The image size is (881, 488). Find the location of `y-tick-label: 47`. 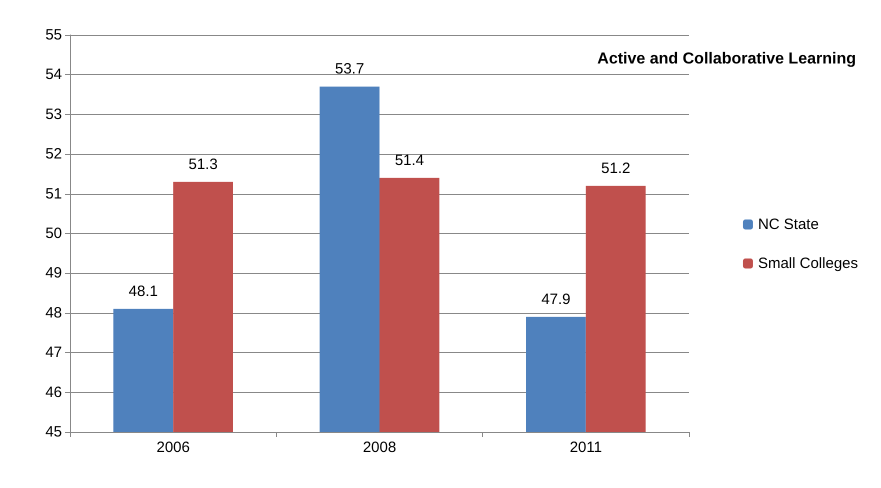

y-tick-label: 47 is located at coordinates (53, 353).